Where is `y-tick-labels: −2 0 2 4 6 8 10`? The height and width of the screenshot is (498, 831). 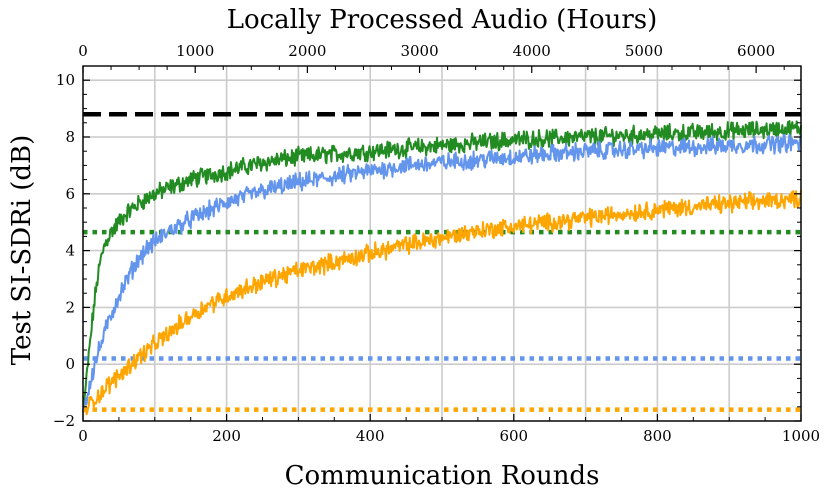
y-tick-labels: −2 0 2 4 6 8 10 is located at coordinates (64, 250).